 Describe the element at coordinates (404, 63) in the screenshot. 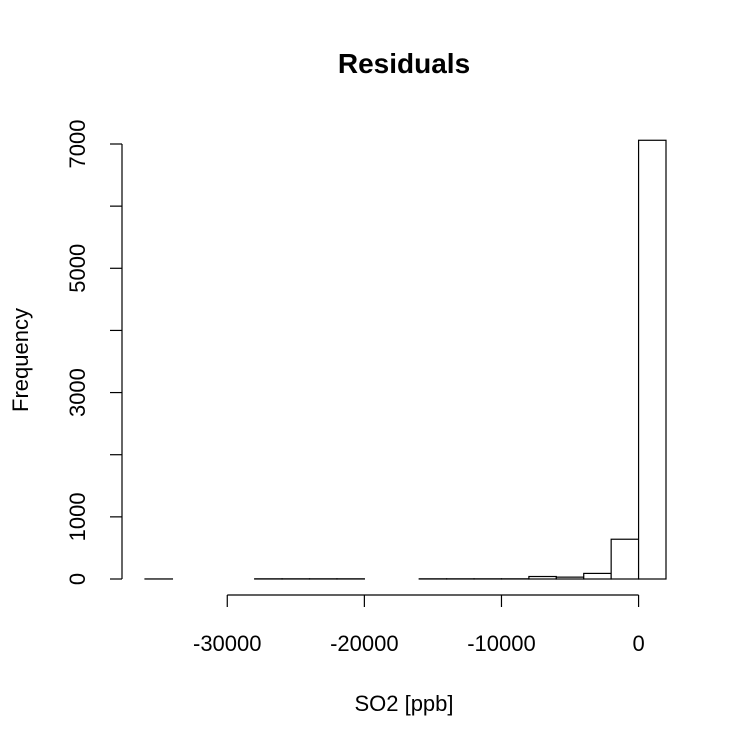

I see `chart-title: Residuals` at that location.